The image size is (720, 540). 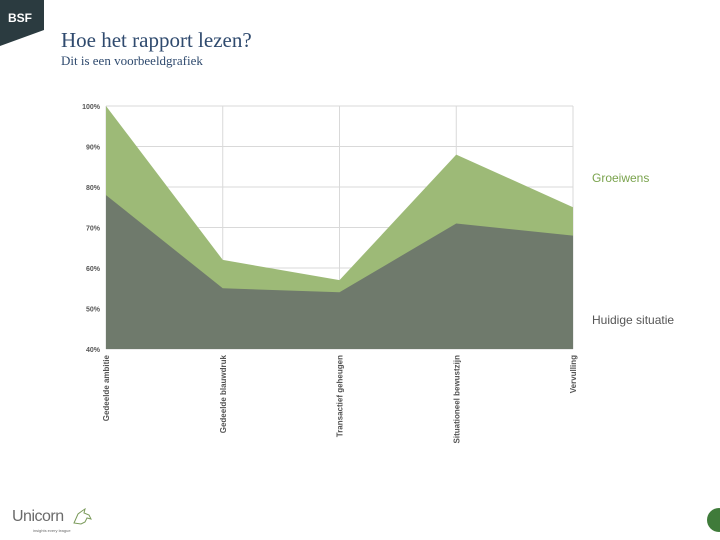 I want to click on y-tick-label: 100%, so click(x=91, y=107).